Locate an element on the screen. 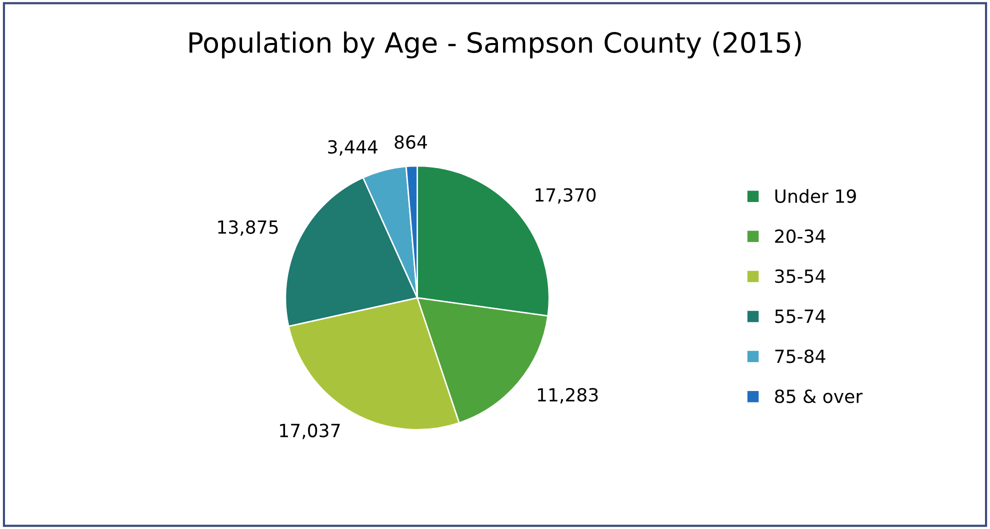 This screenshot has width=990, height=529. legend-label: 55-74 is located at coordinates (800, 317).